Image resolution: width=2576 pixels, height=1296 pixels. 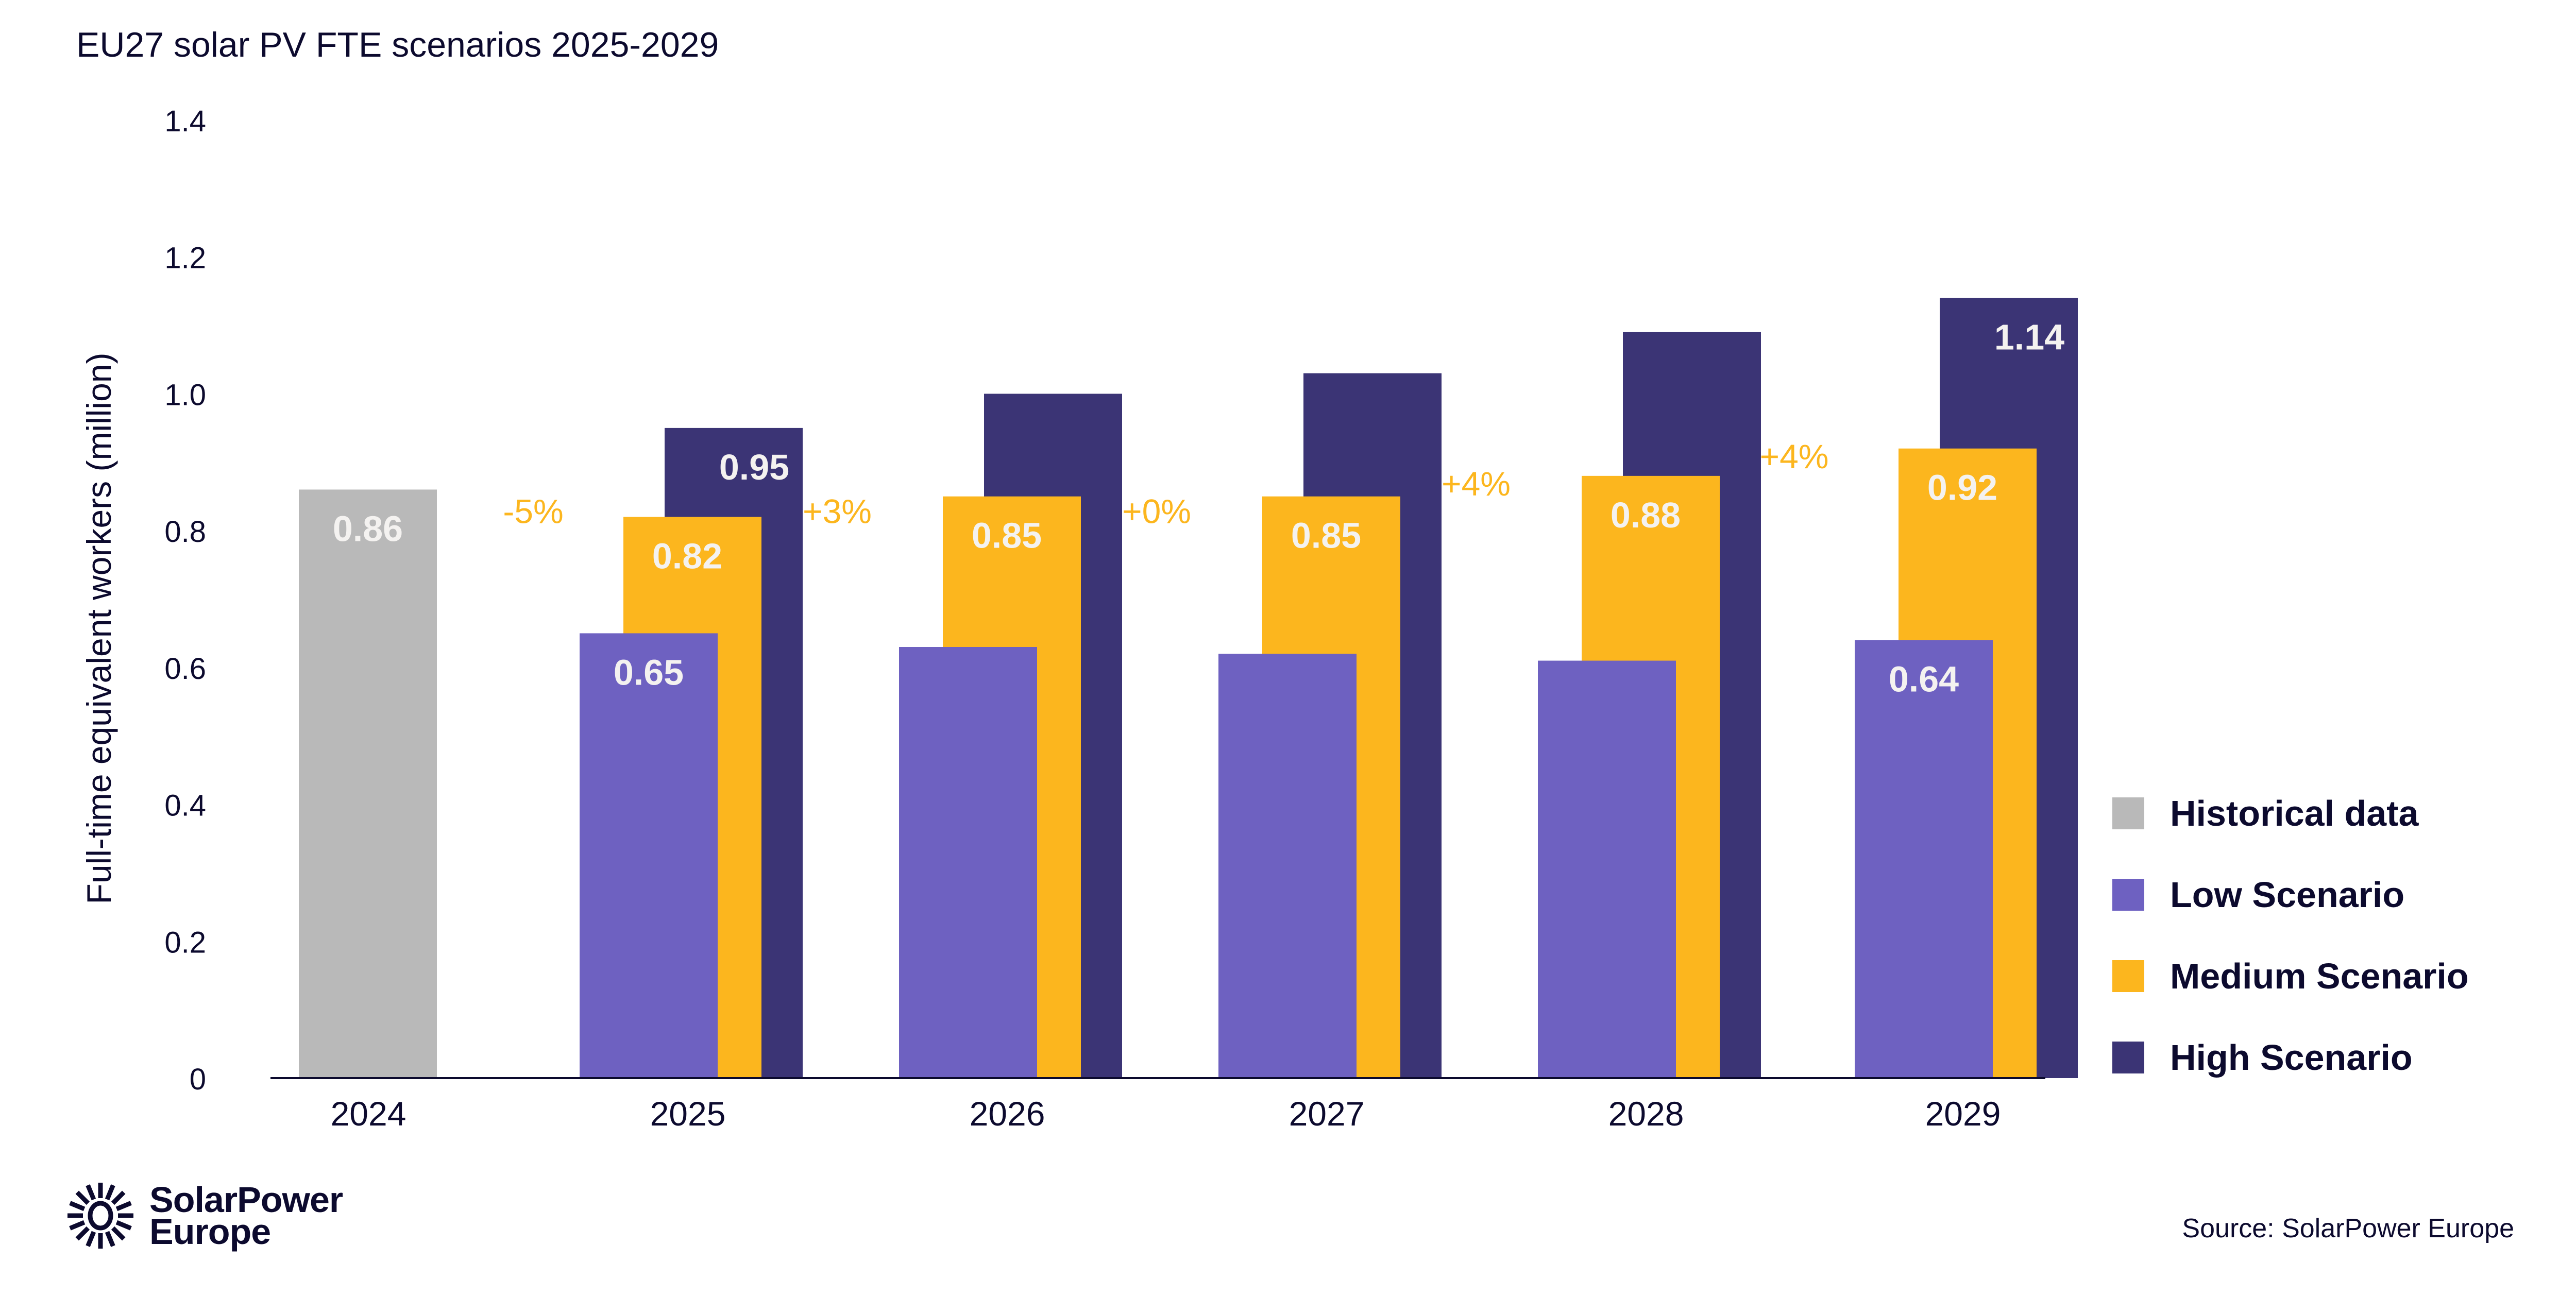 I want to click on bar-low-2026, so click(x=968, y=862).